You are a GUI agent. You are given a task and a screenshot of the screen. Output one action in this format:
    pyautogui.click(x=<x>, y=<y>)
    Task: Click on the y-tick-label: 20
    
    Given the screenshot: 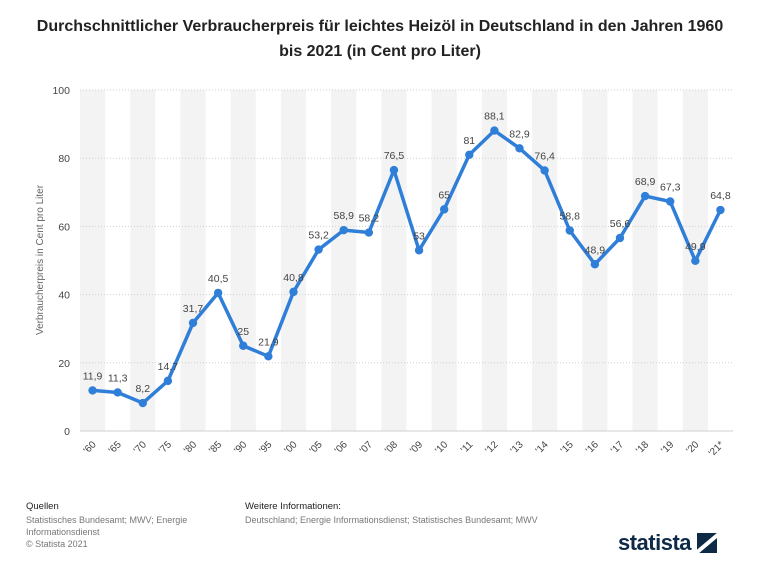 What is the action you would take?
    pyautogui.click(x=64, y=364)
    